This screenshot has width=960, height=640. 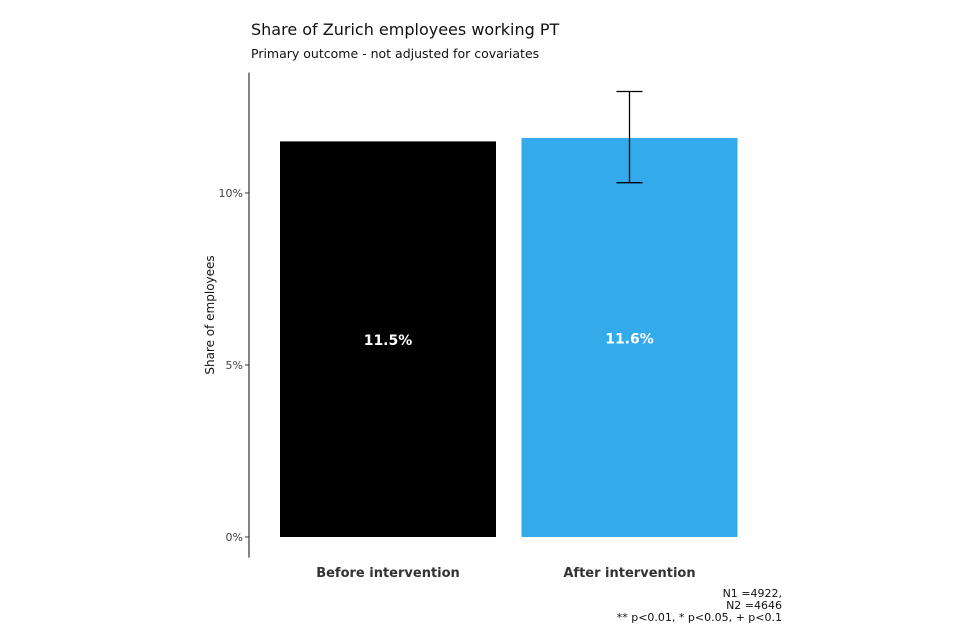 I want to click on y-tick-label: 5%, so click(x=234, y=365).